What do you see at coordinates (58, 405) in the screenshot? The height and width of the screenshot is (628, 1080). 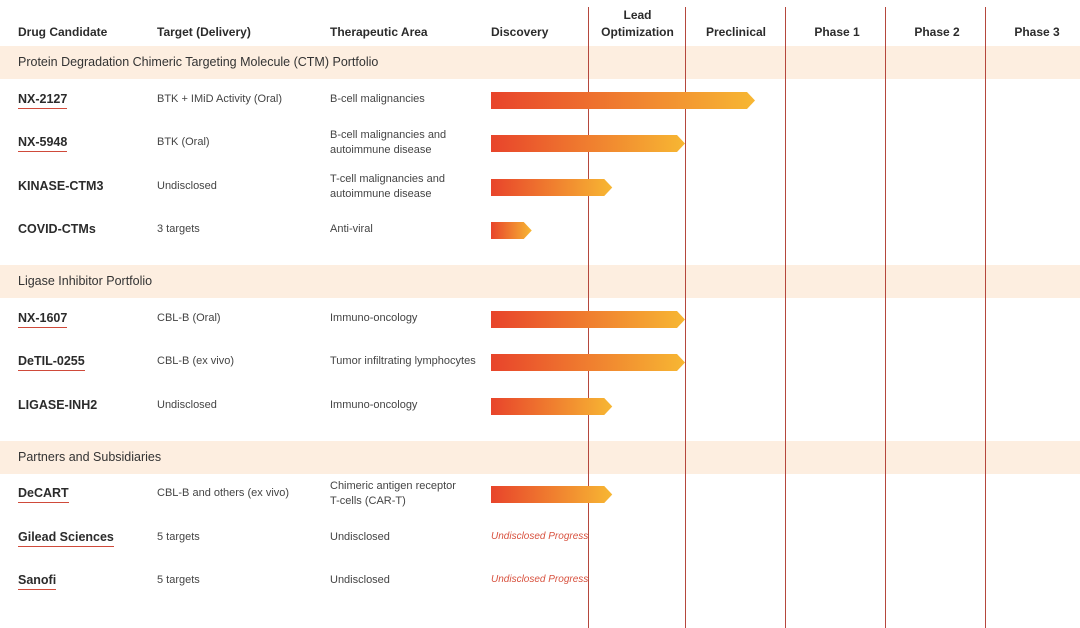 I see `drug-candidate-label: LIGASE-INH2` at bounding box center [58, 405].